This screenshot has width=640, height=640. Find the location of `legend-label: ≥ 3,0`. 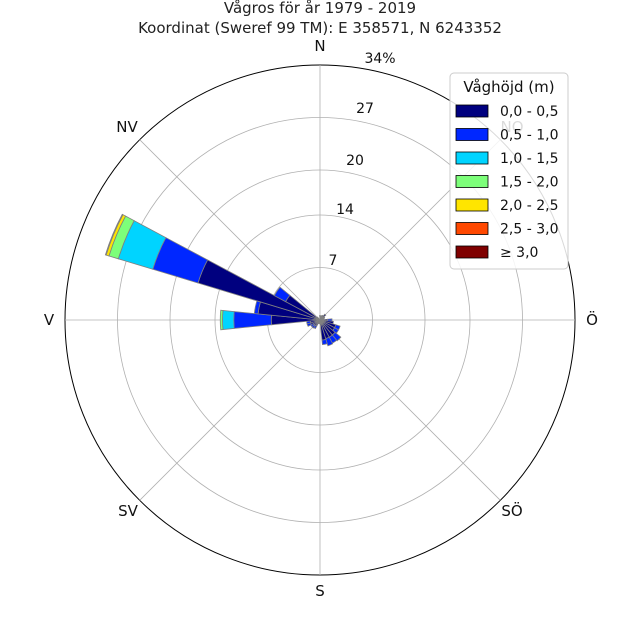

legend-label: ≥ 3,0 is located at coordinates (519, 253).